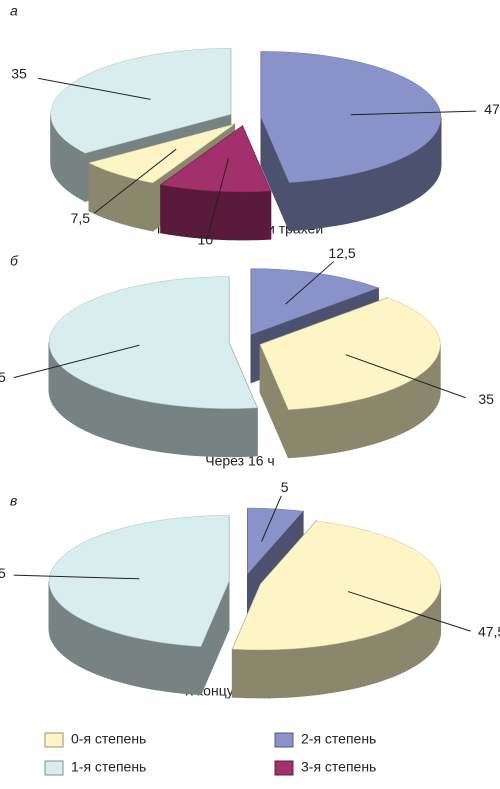 The image size is (500, 789). What do you see at coordinates (338, 739) in the screenshot?
I see `legend-label: 2-я степень` at bounding box center [338, 739].